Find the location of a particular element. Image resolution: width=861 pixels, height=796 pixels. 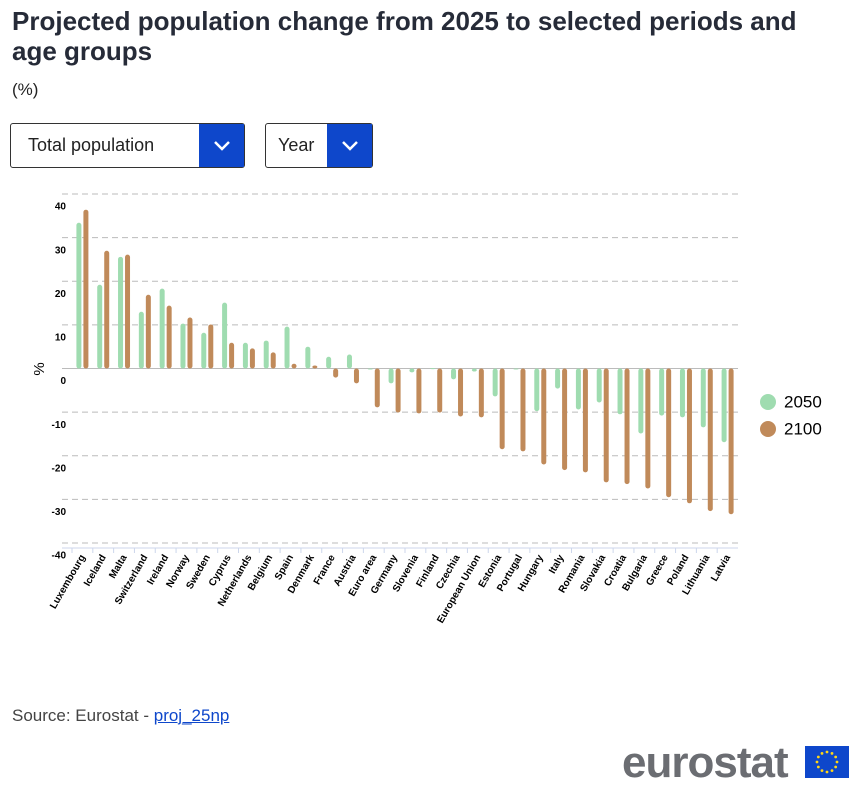

y-tick-label: 20 is located at coordinates (61, 294).